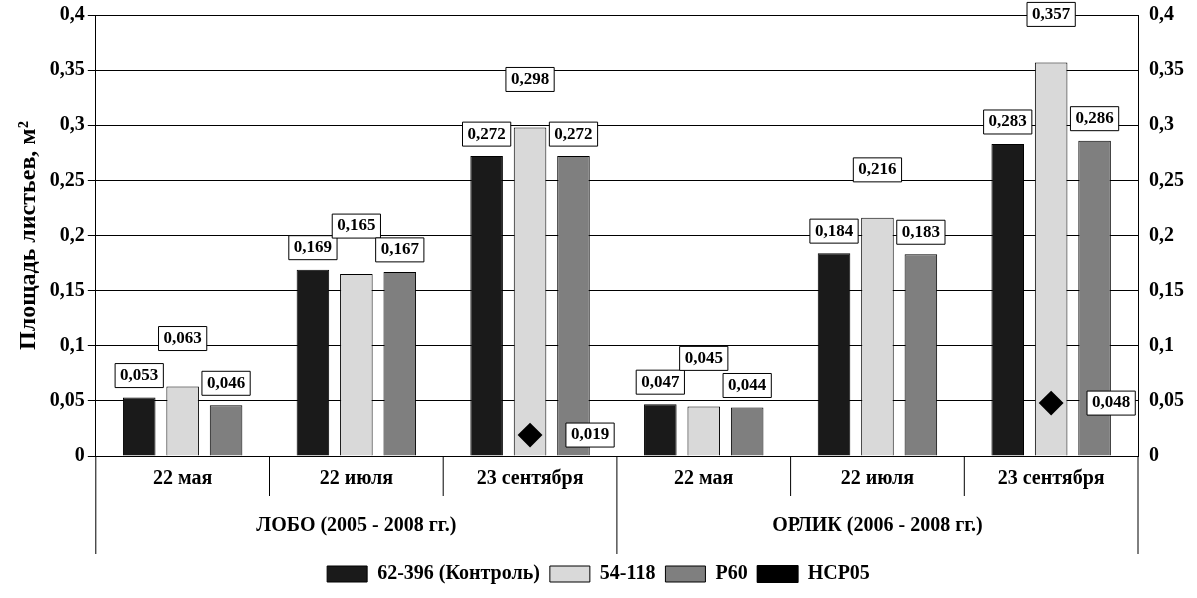 The height and width of the screenshot is (598, 1197). I want to click on data-label: 0,047, so click(660, 381).